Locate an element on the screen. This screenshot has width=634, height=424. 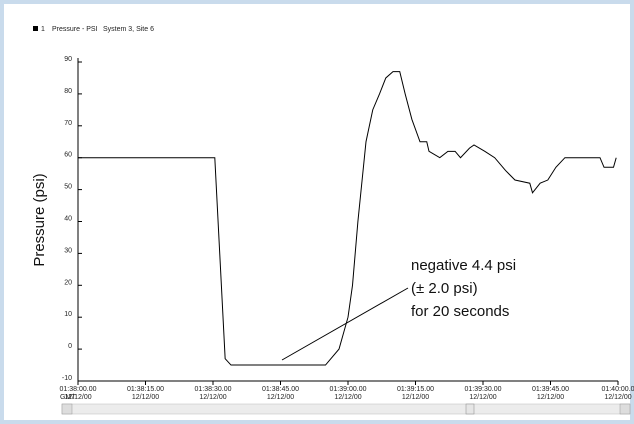
x-tick-label: 01:39:30.00 is located at coordinates (483, 389).